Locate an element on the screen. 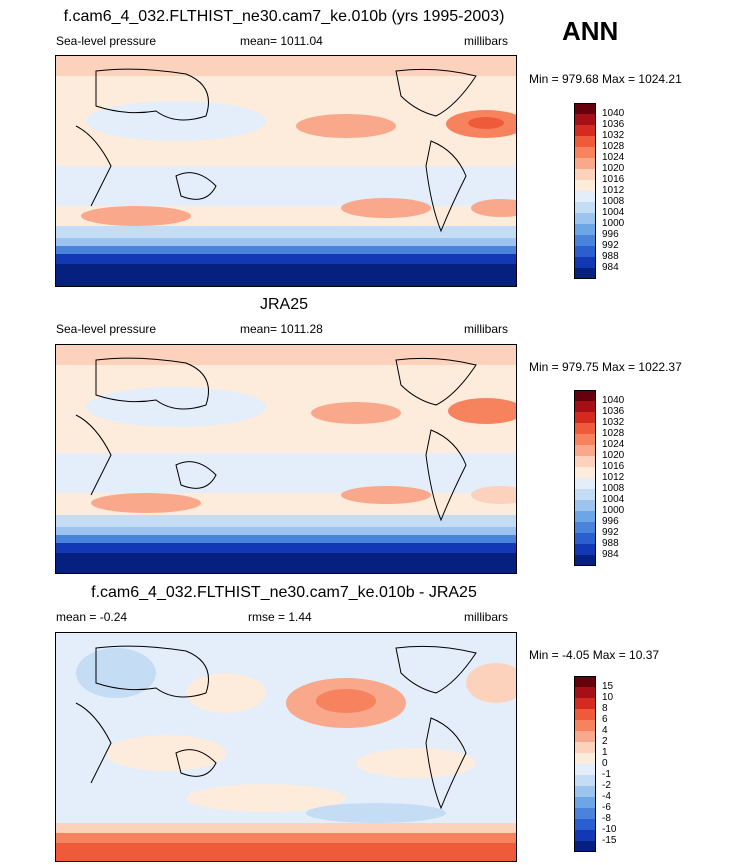  panel-3-mean-label: mean = -0.24 is located at coordinates (92, 617).